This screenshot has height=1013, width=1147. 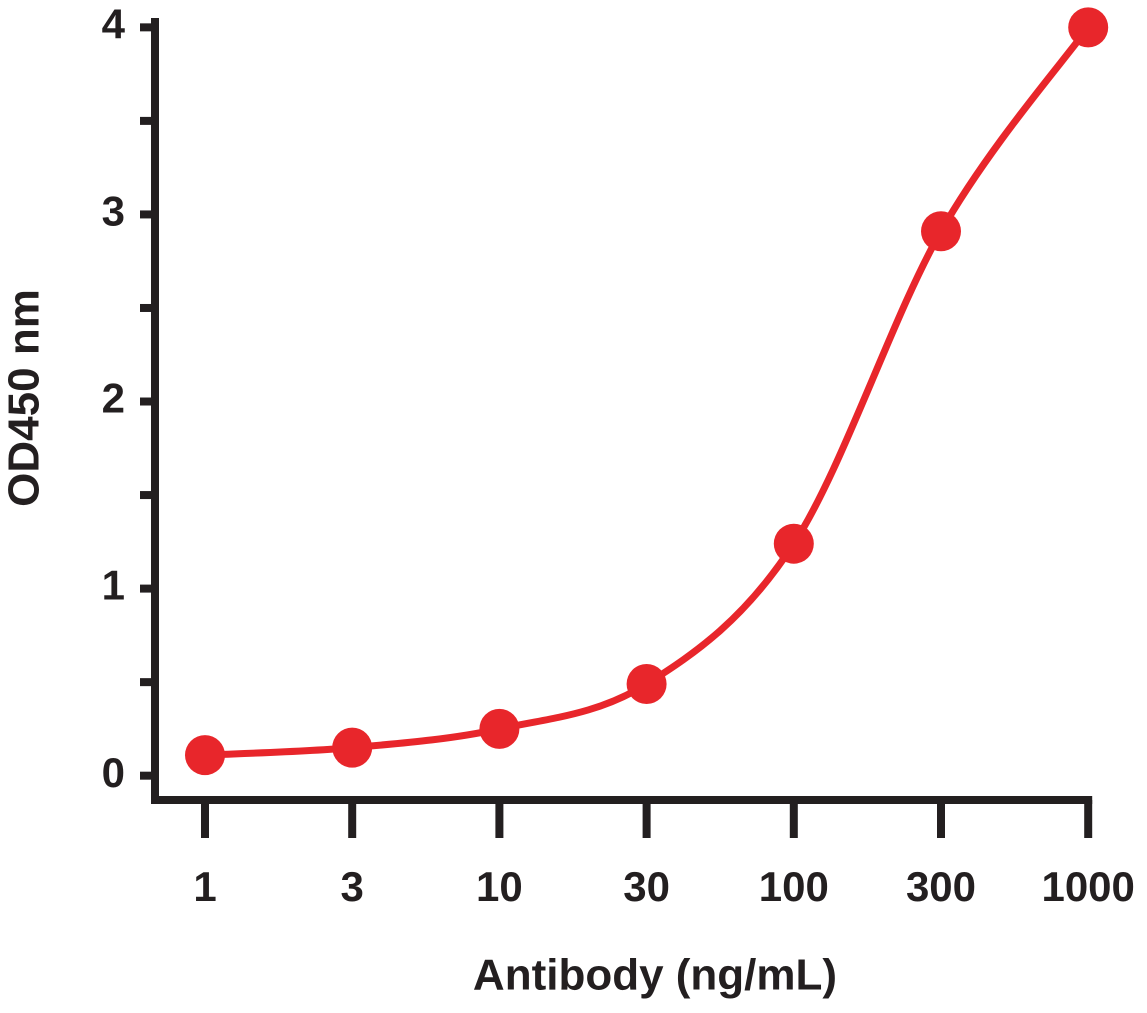 What do you see at coordinates (113, 772) in the screenshot?
I see `y-tick-label: 0` at bounding box center [113, 772].